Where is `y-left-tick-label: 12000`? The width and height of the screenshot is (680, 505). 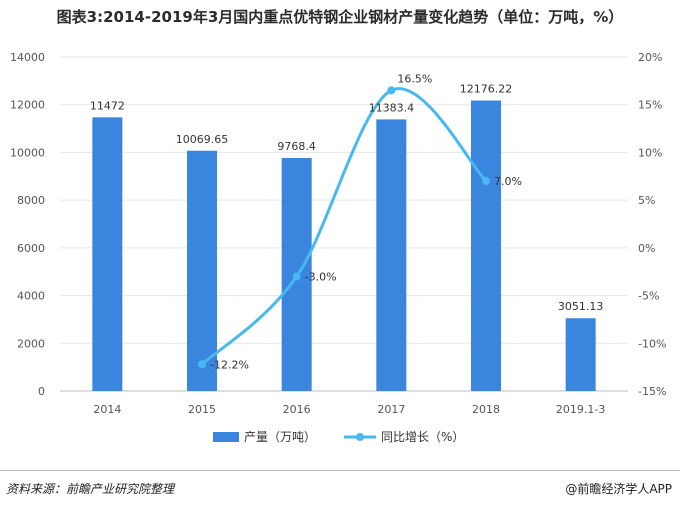 y-left-tick-label: 12000 is located at coordinates (27, 105).